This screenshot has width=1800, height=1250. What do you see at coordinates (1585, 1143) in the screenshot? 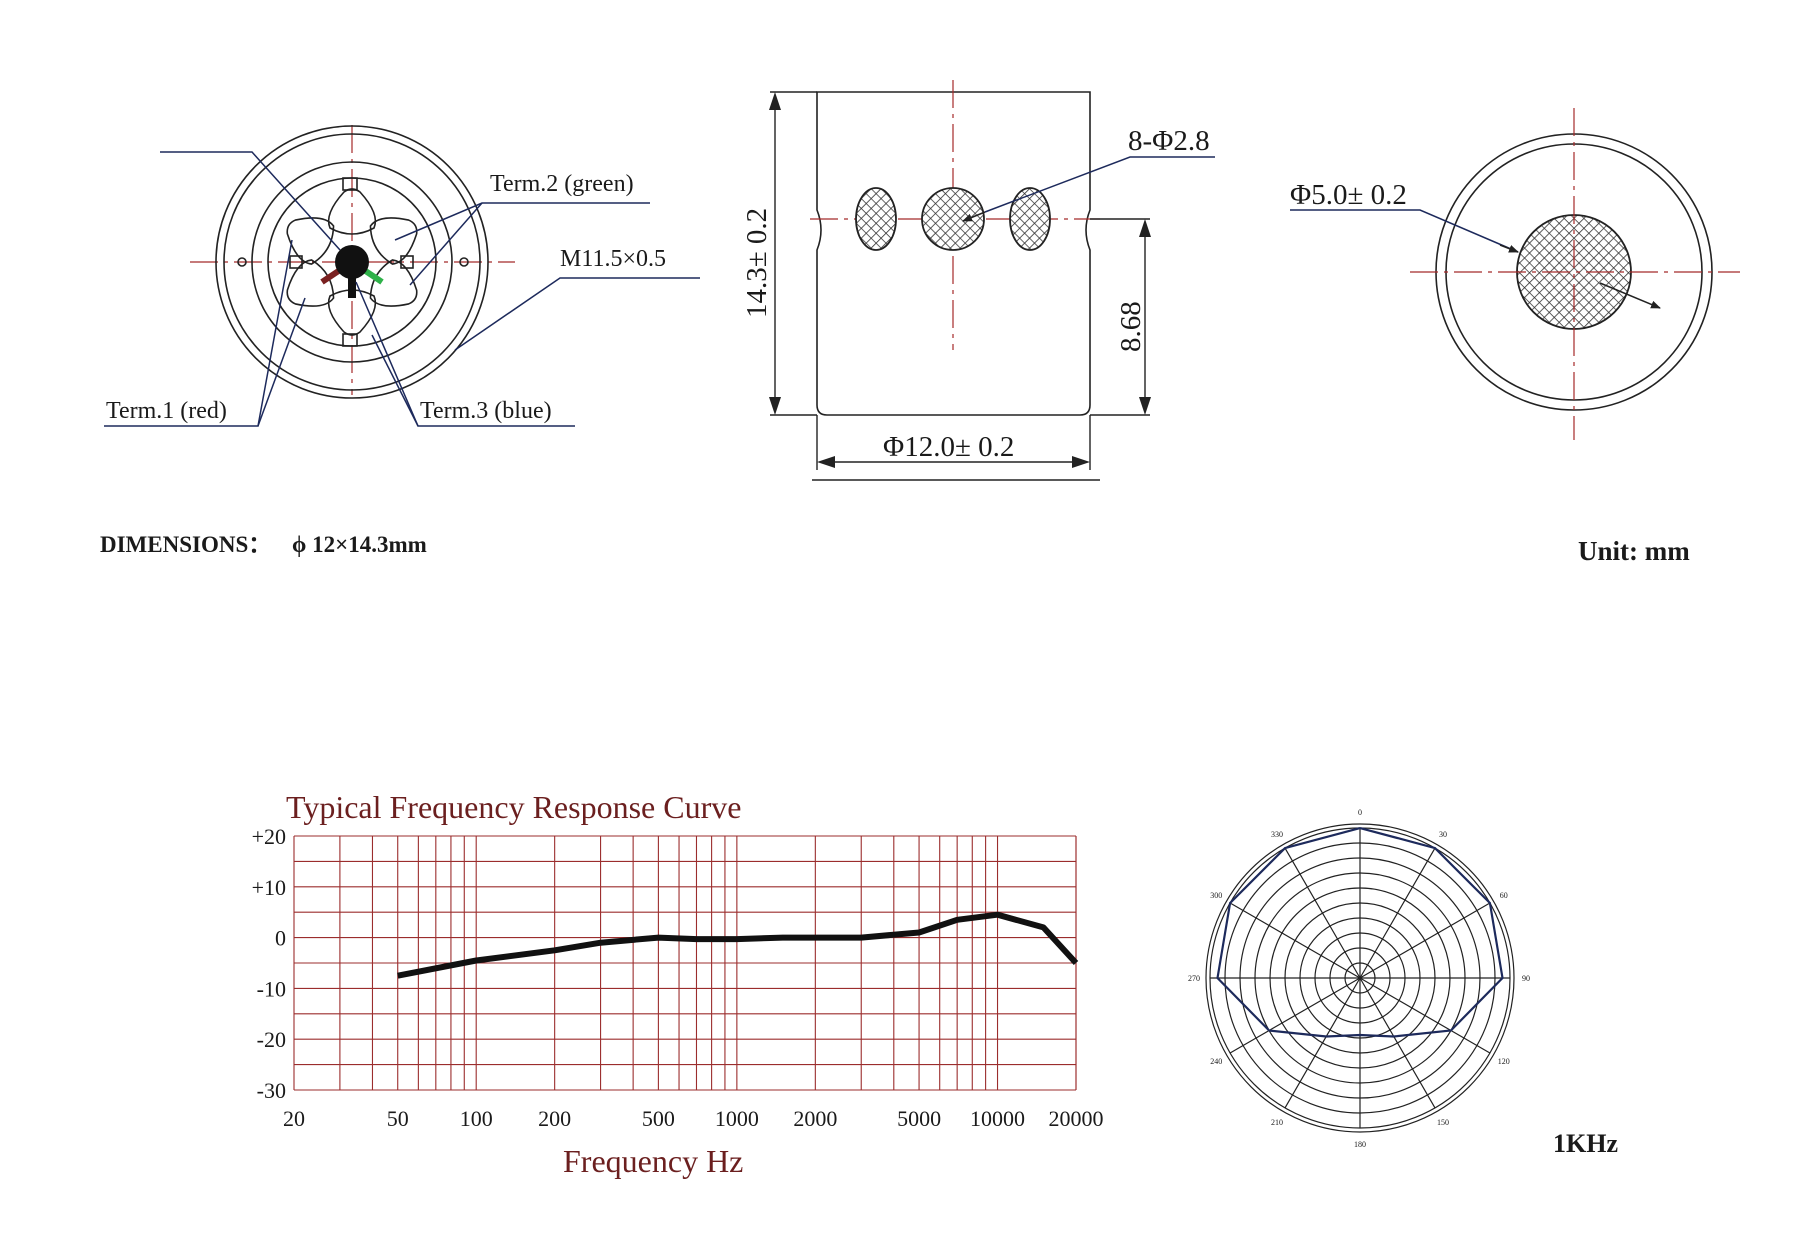
I see `polar-frequency-label: 1KHz` at bounding box center [1585, 1143].